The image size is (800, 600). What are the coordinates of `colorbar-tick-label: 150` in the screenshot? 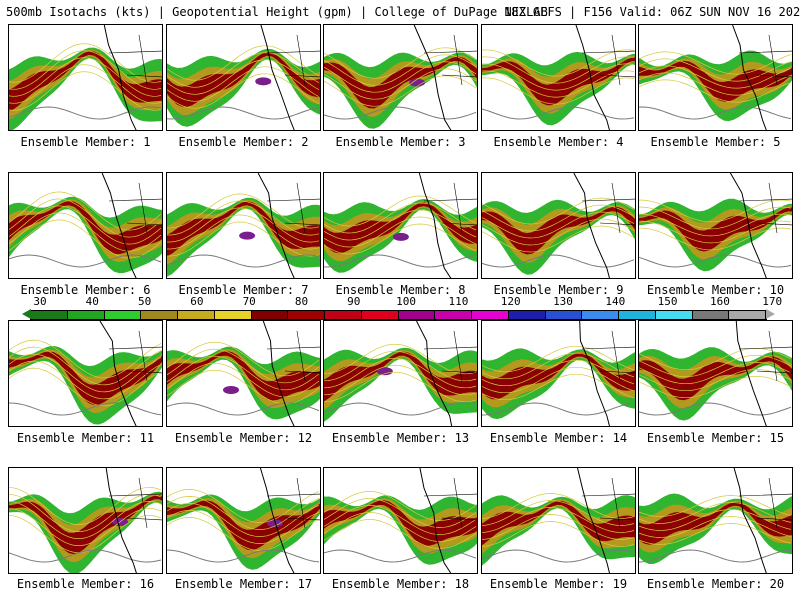 It's located at (667, 301).